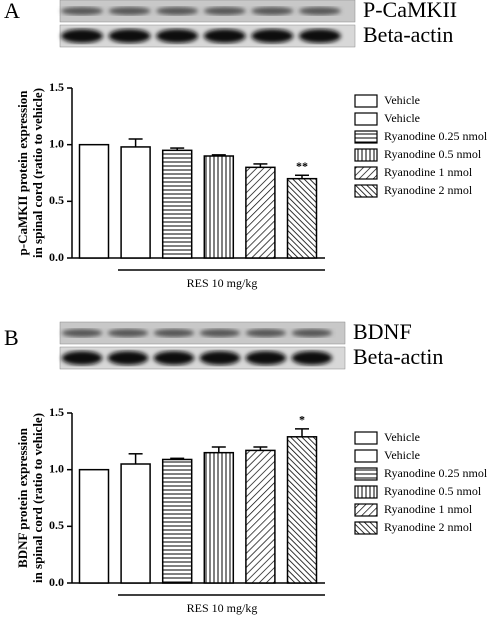  What do you see at coordinates (302, 420) in the screenshot?
I see `significance-mark: *` at bounding box center [302, 420].